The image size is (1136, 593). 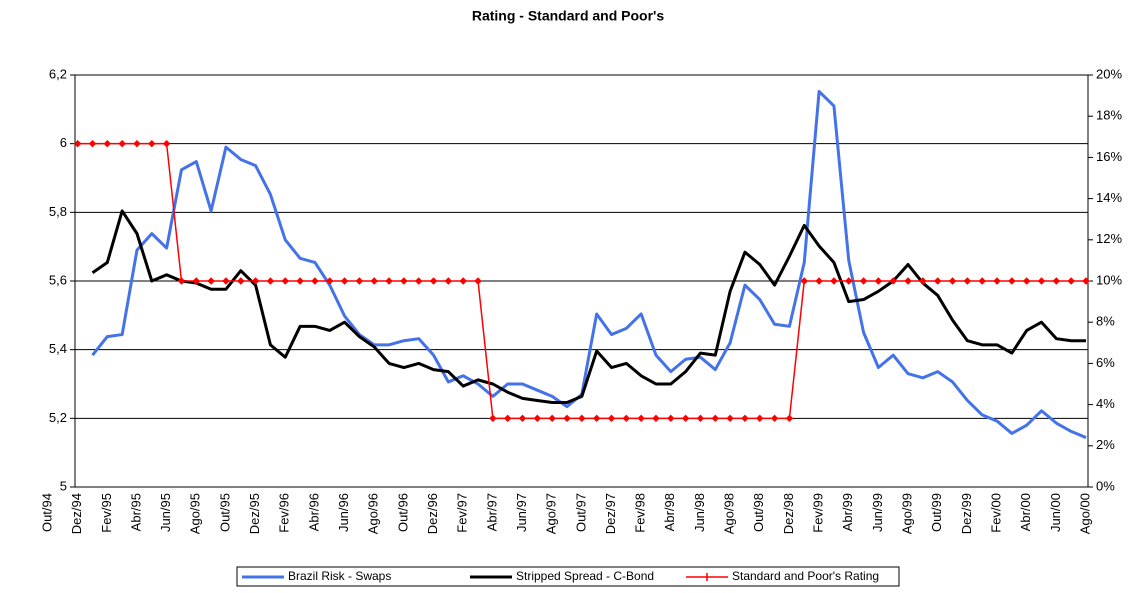 What do you see at coordinates (284, 513) in the screenshot?
I see `x-tick-label: Fev/96` at bounding box center [284, 513].